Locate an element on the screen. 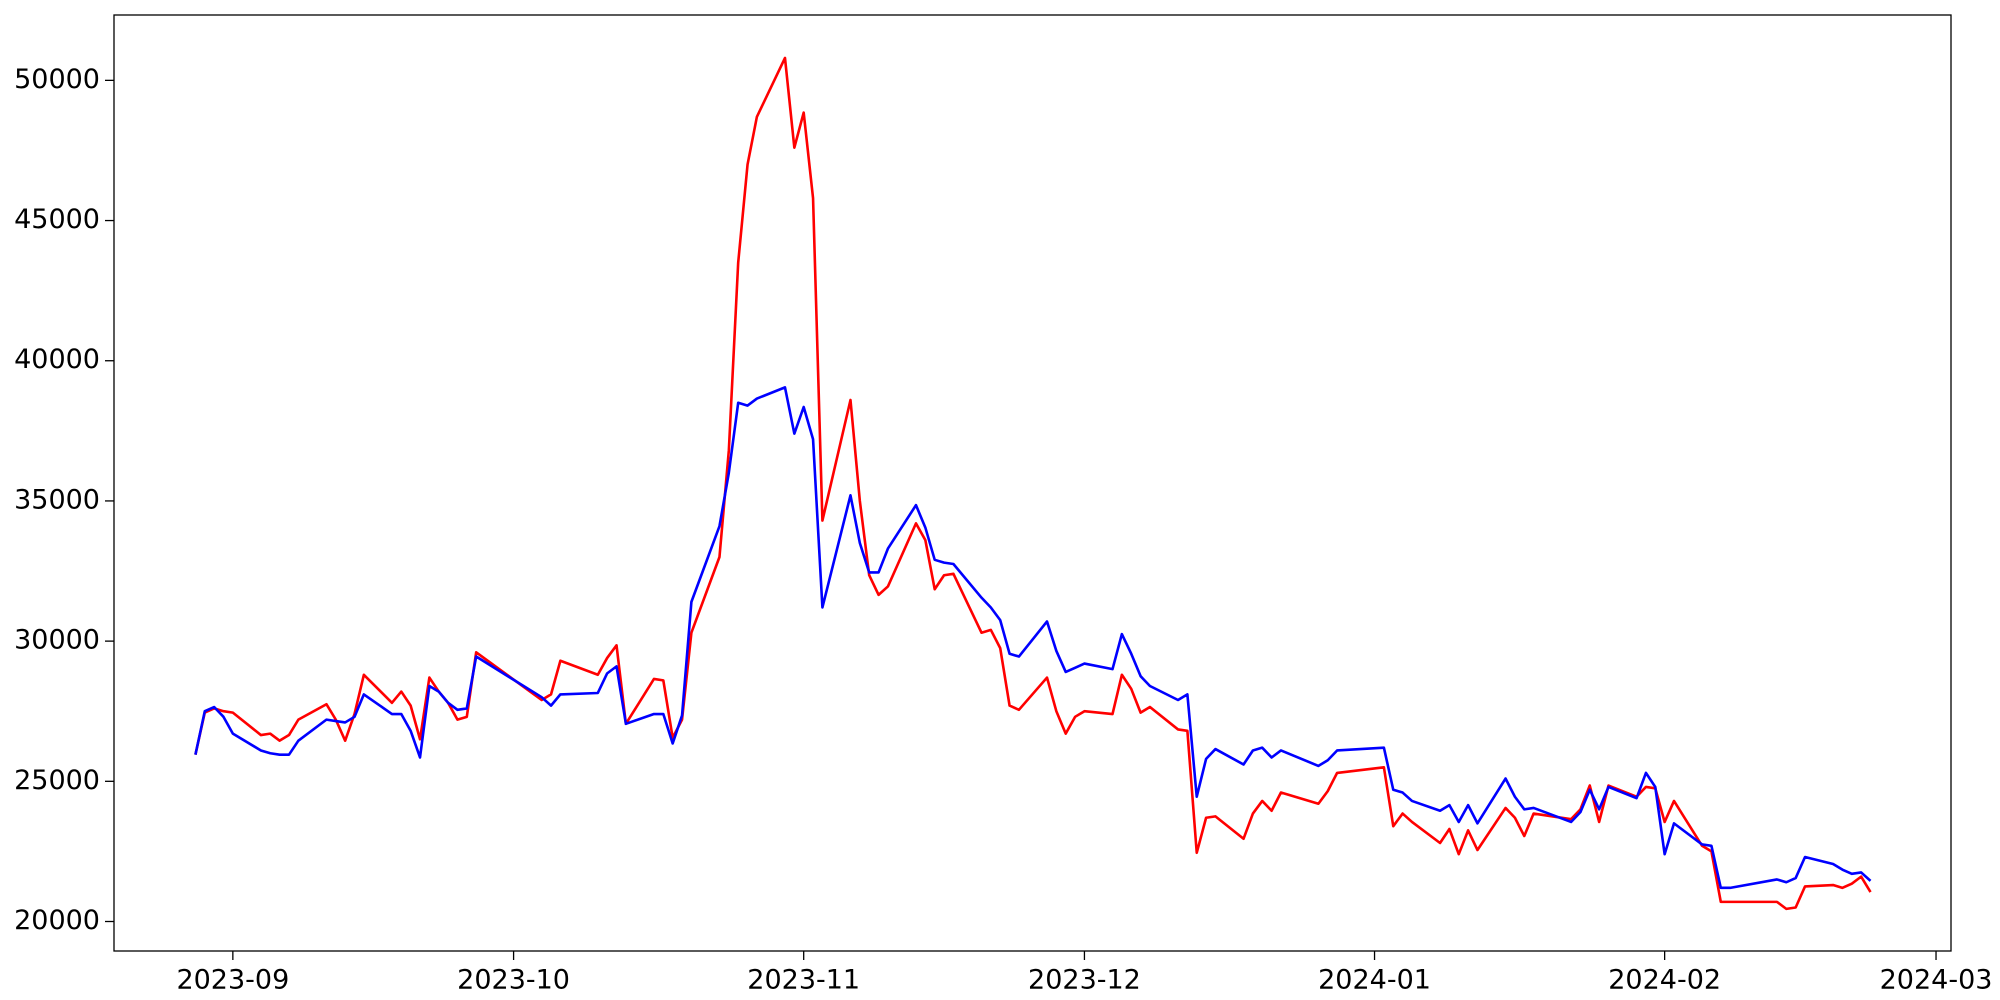 This screenshot has width=2000, height=1000. x-tick-label: 2024-03 is located at coordinates (1936, 980).